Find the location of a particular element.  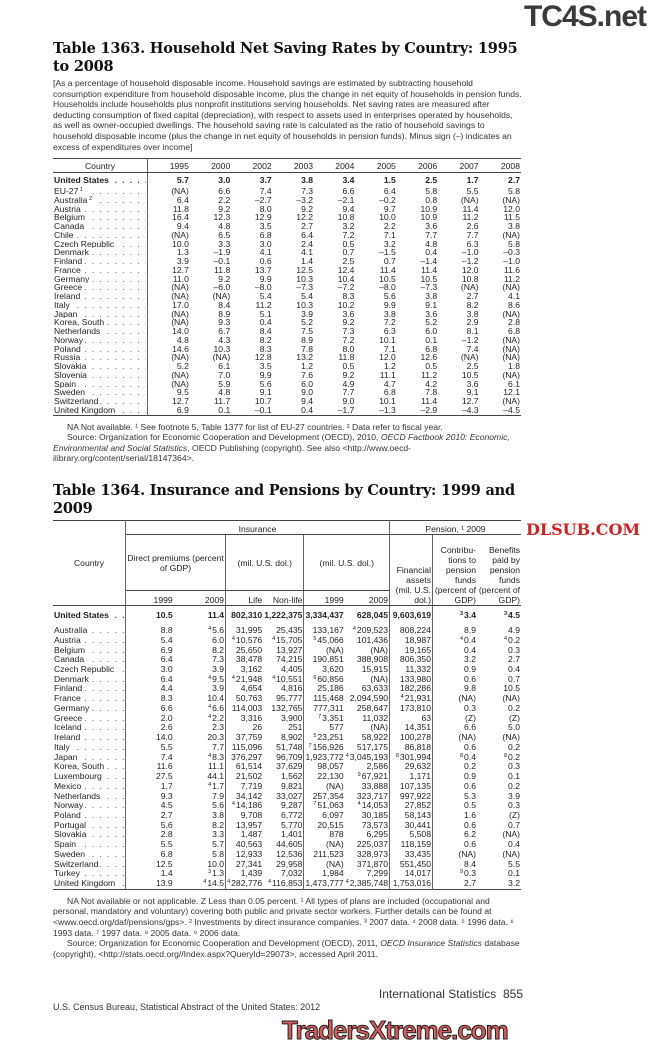

col-header: 2003 is located at coordinates (293, 166).